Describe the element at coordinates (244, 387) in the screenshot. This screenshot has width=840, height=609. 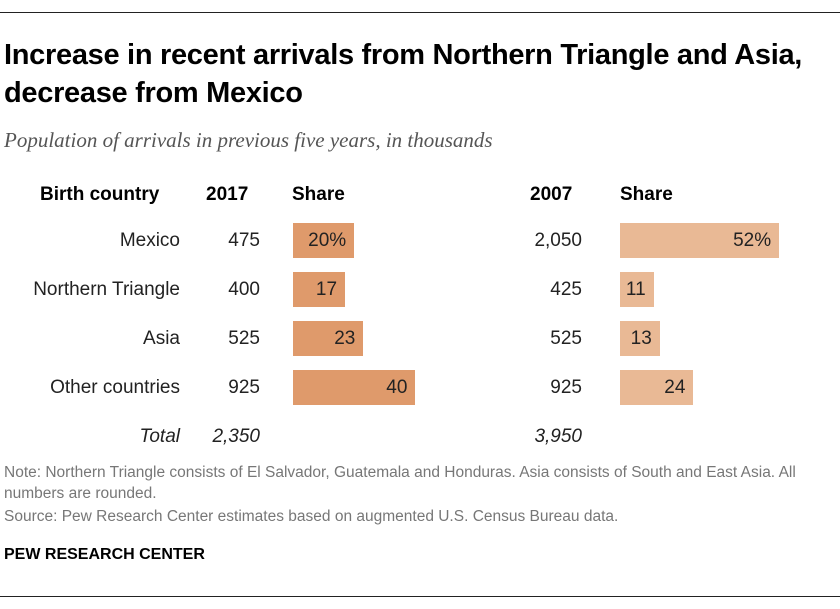
I see `row-pop-2017: 925` at that location.